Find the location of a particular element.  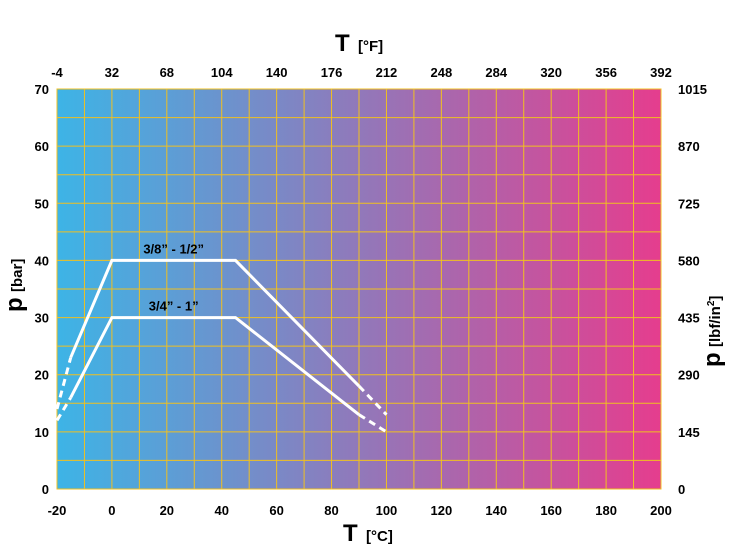

series-label: 3/4” - 1” is located at coordinates (174, 306).